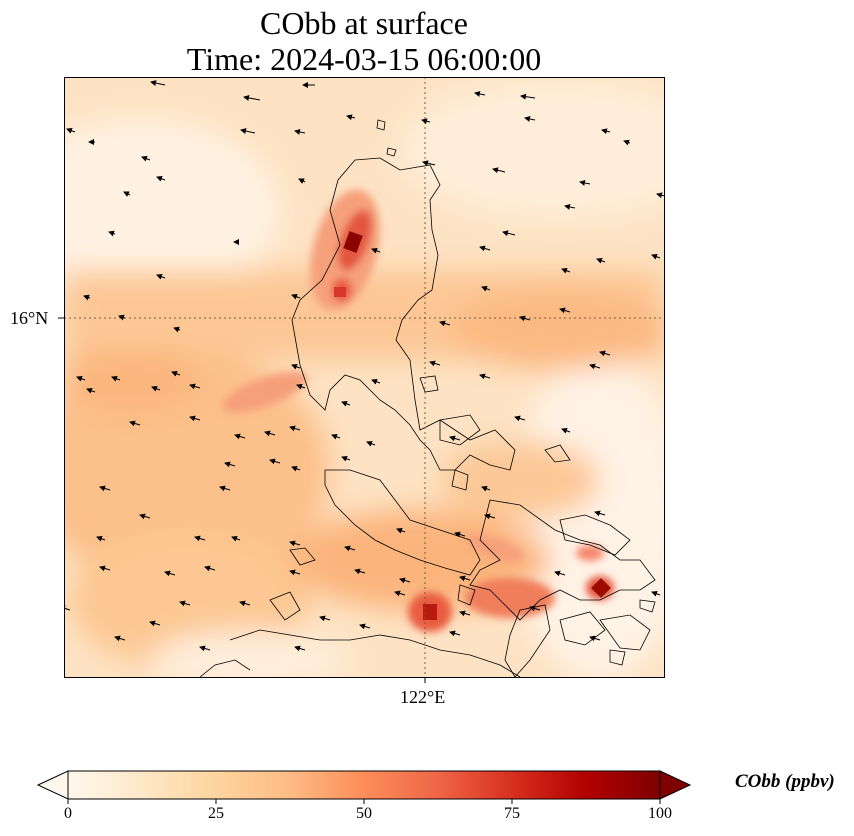 The height and width of the screenshot is (836, 854). What do you see at coordinates (364, 785) in the screenshot?
I see `colorbar-gradient` at bounding box center [364, 785].